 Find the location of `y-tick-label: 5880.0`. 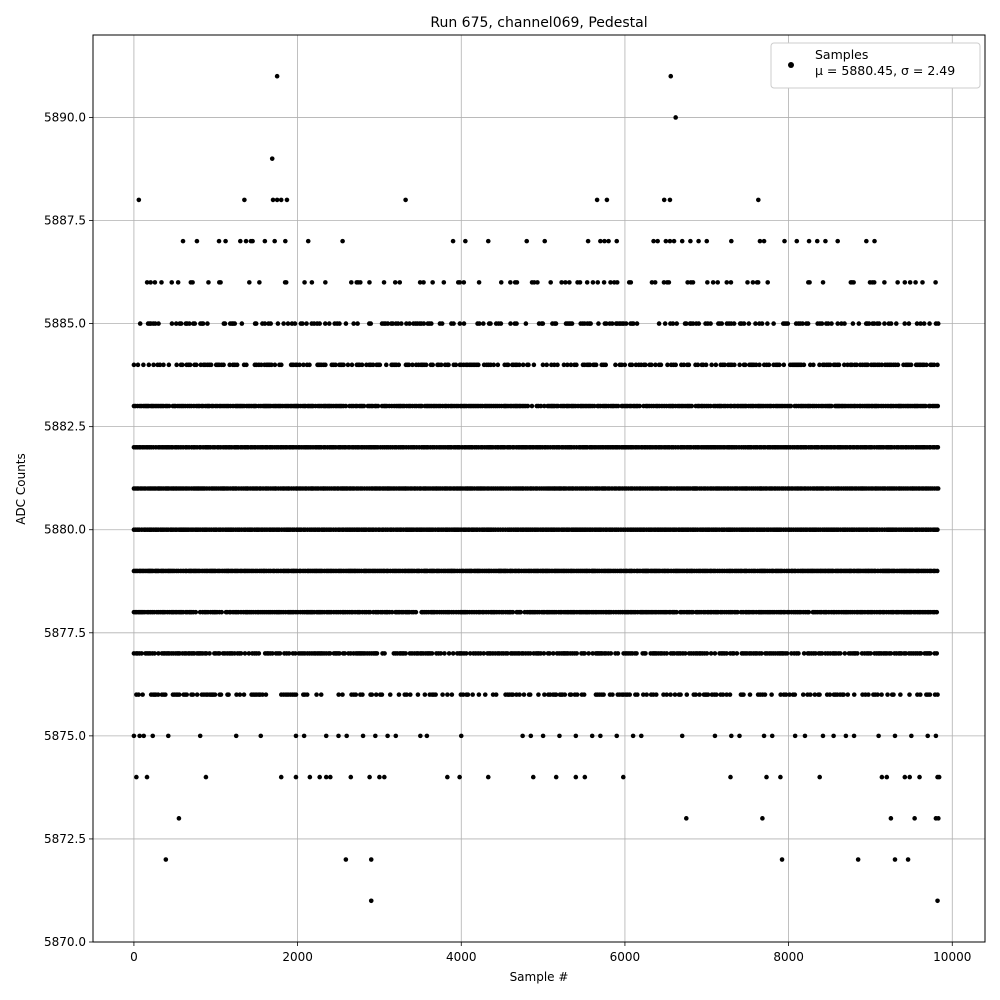

y-tick-label: 5880.0 is located at coordinates (65, 530).